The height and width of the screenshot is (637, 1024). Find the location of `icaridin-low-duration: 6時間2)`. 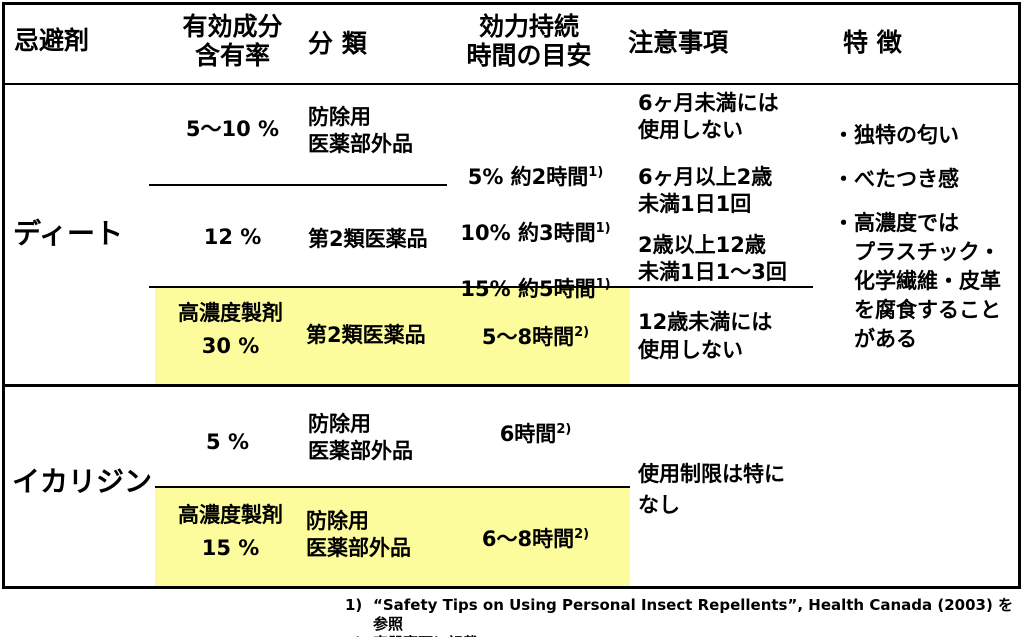

icaridin-low-duration: 6時間2) is located at coordinates (535, 434).